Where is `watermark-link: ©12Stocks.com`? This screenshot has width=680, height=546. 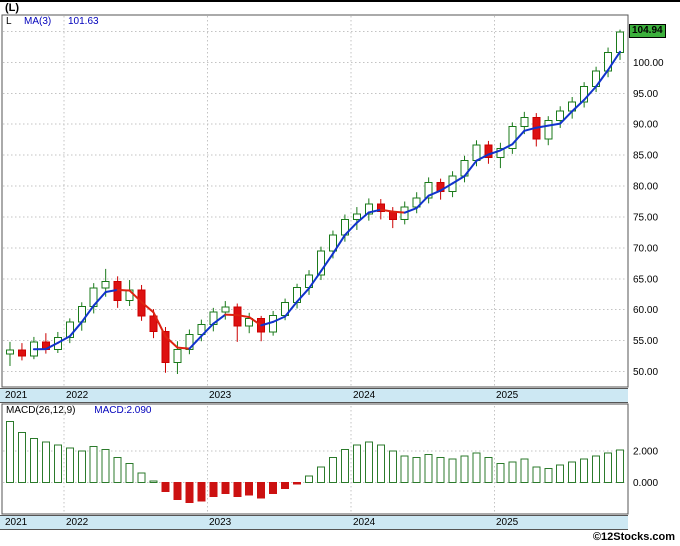 watermark-link: ©12Stocks.com is located at coordinates (633, 537).